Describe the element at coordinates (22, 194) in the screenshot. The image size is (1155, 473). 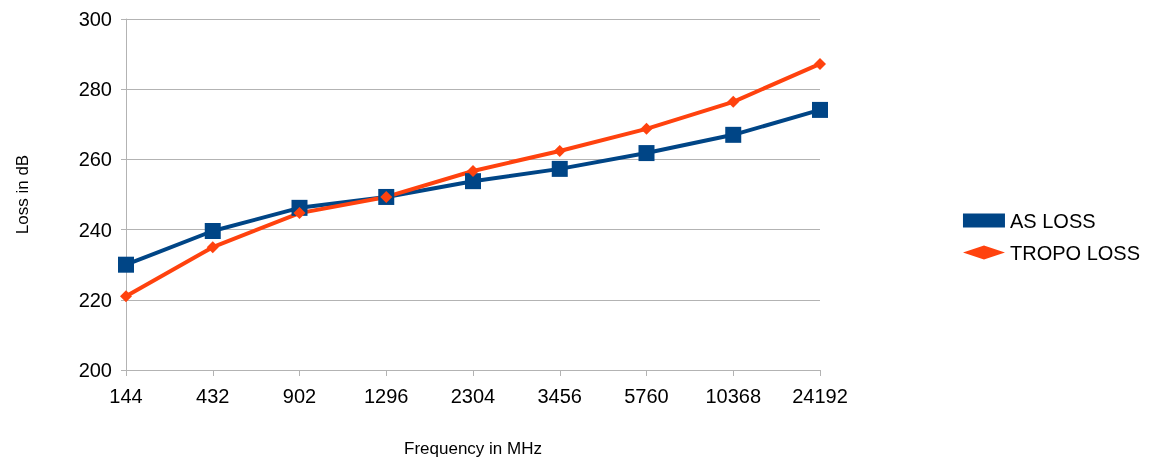
I see `y-axis-title: Loss in dB` at that location.